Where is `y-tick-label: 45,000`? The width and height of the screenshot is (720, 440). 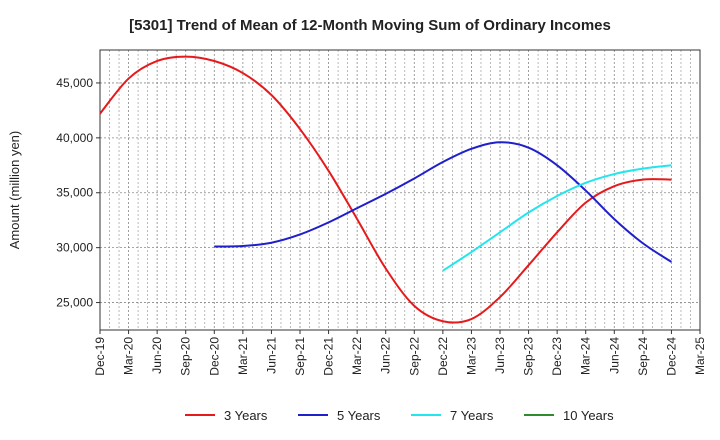 y-tick-label: 45,000 is located at coordinates (74, 83).